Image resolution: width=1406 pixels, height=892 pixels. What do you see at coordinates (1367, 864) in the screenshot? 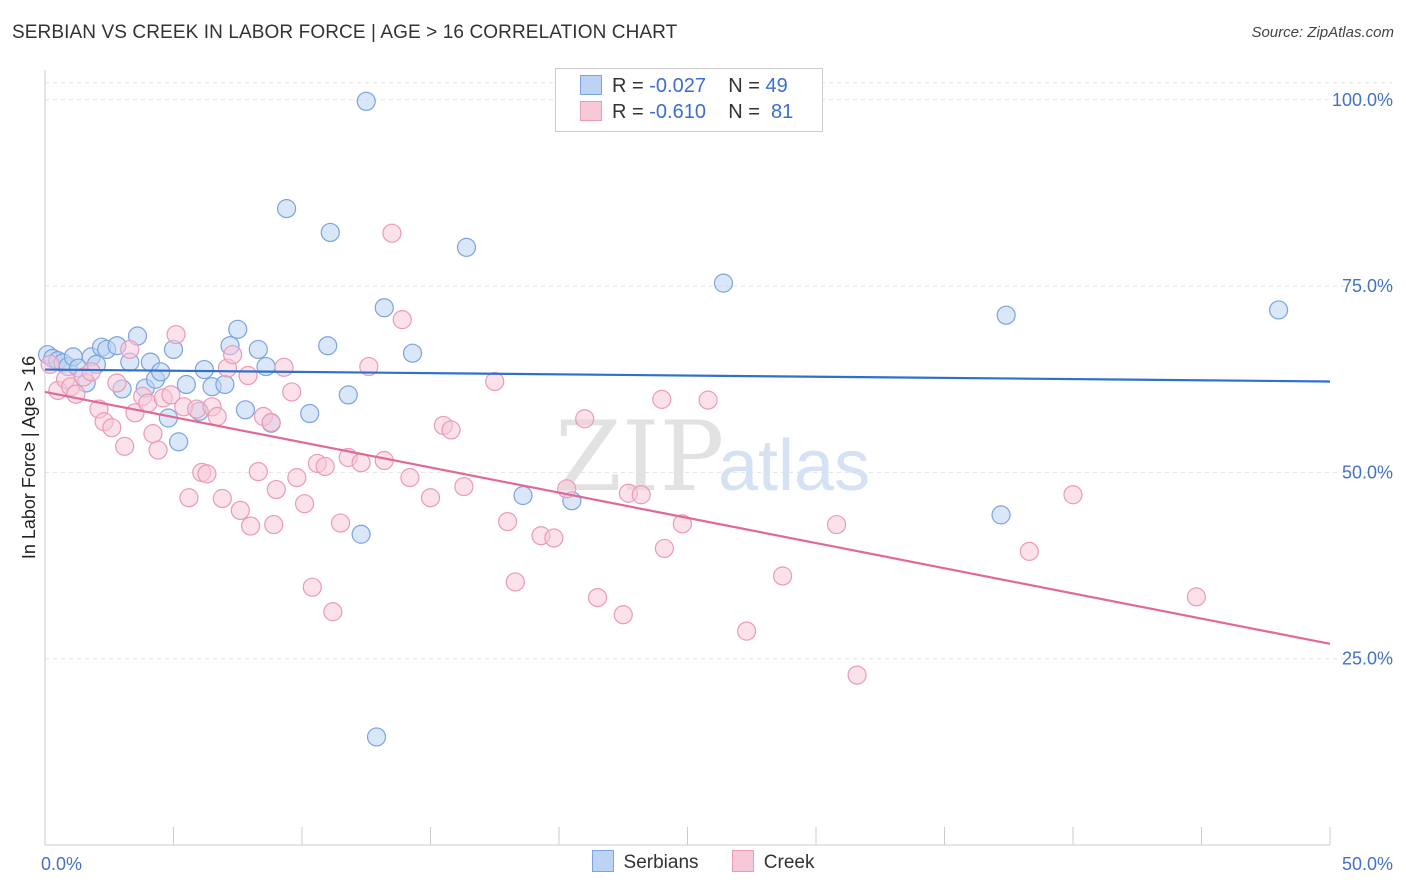
I see `x-tick-label-max: 50.0%` at bounding box center [1367, 864].